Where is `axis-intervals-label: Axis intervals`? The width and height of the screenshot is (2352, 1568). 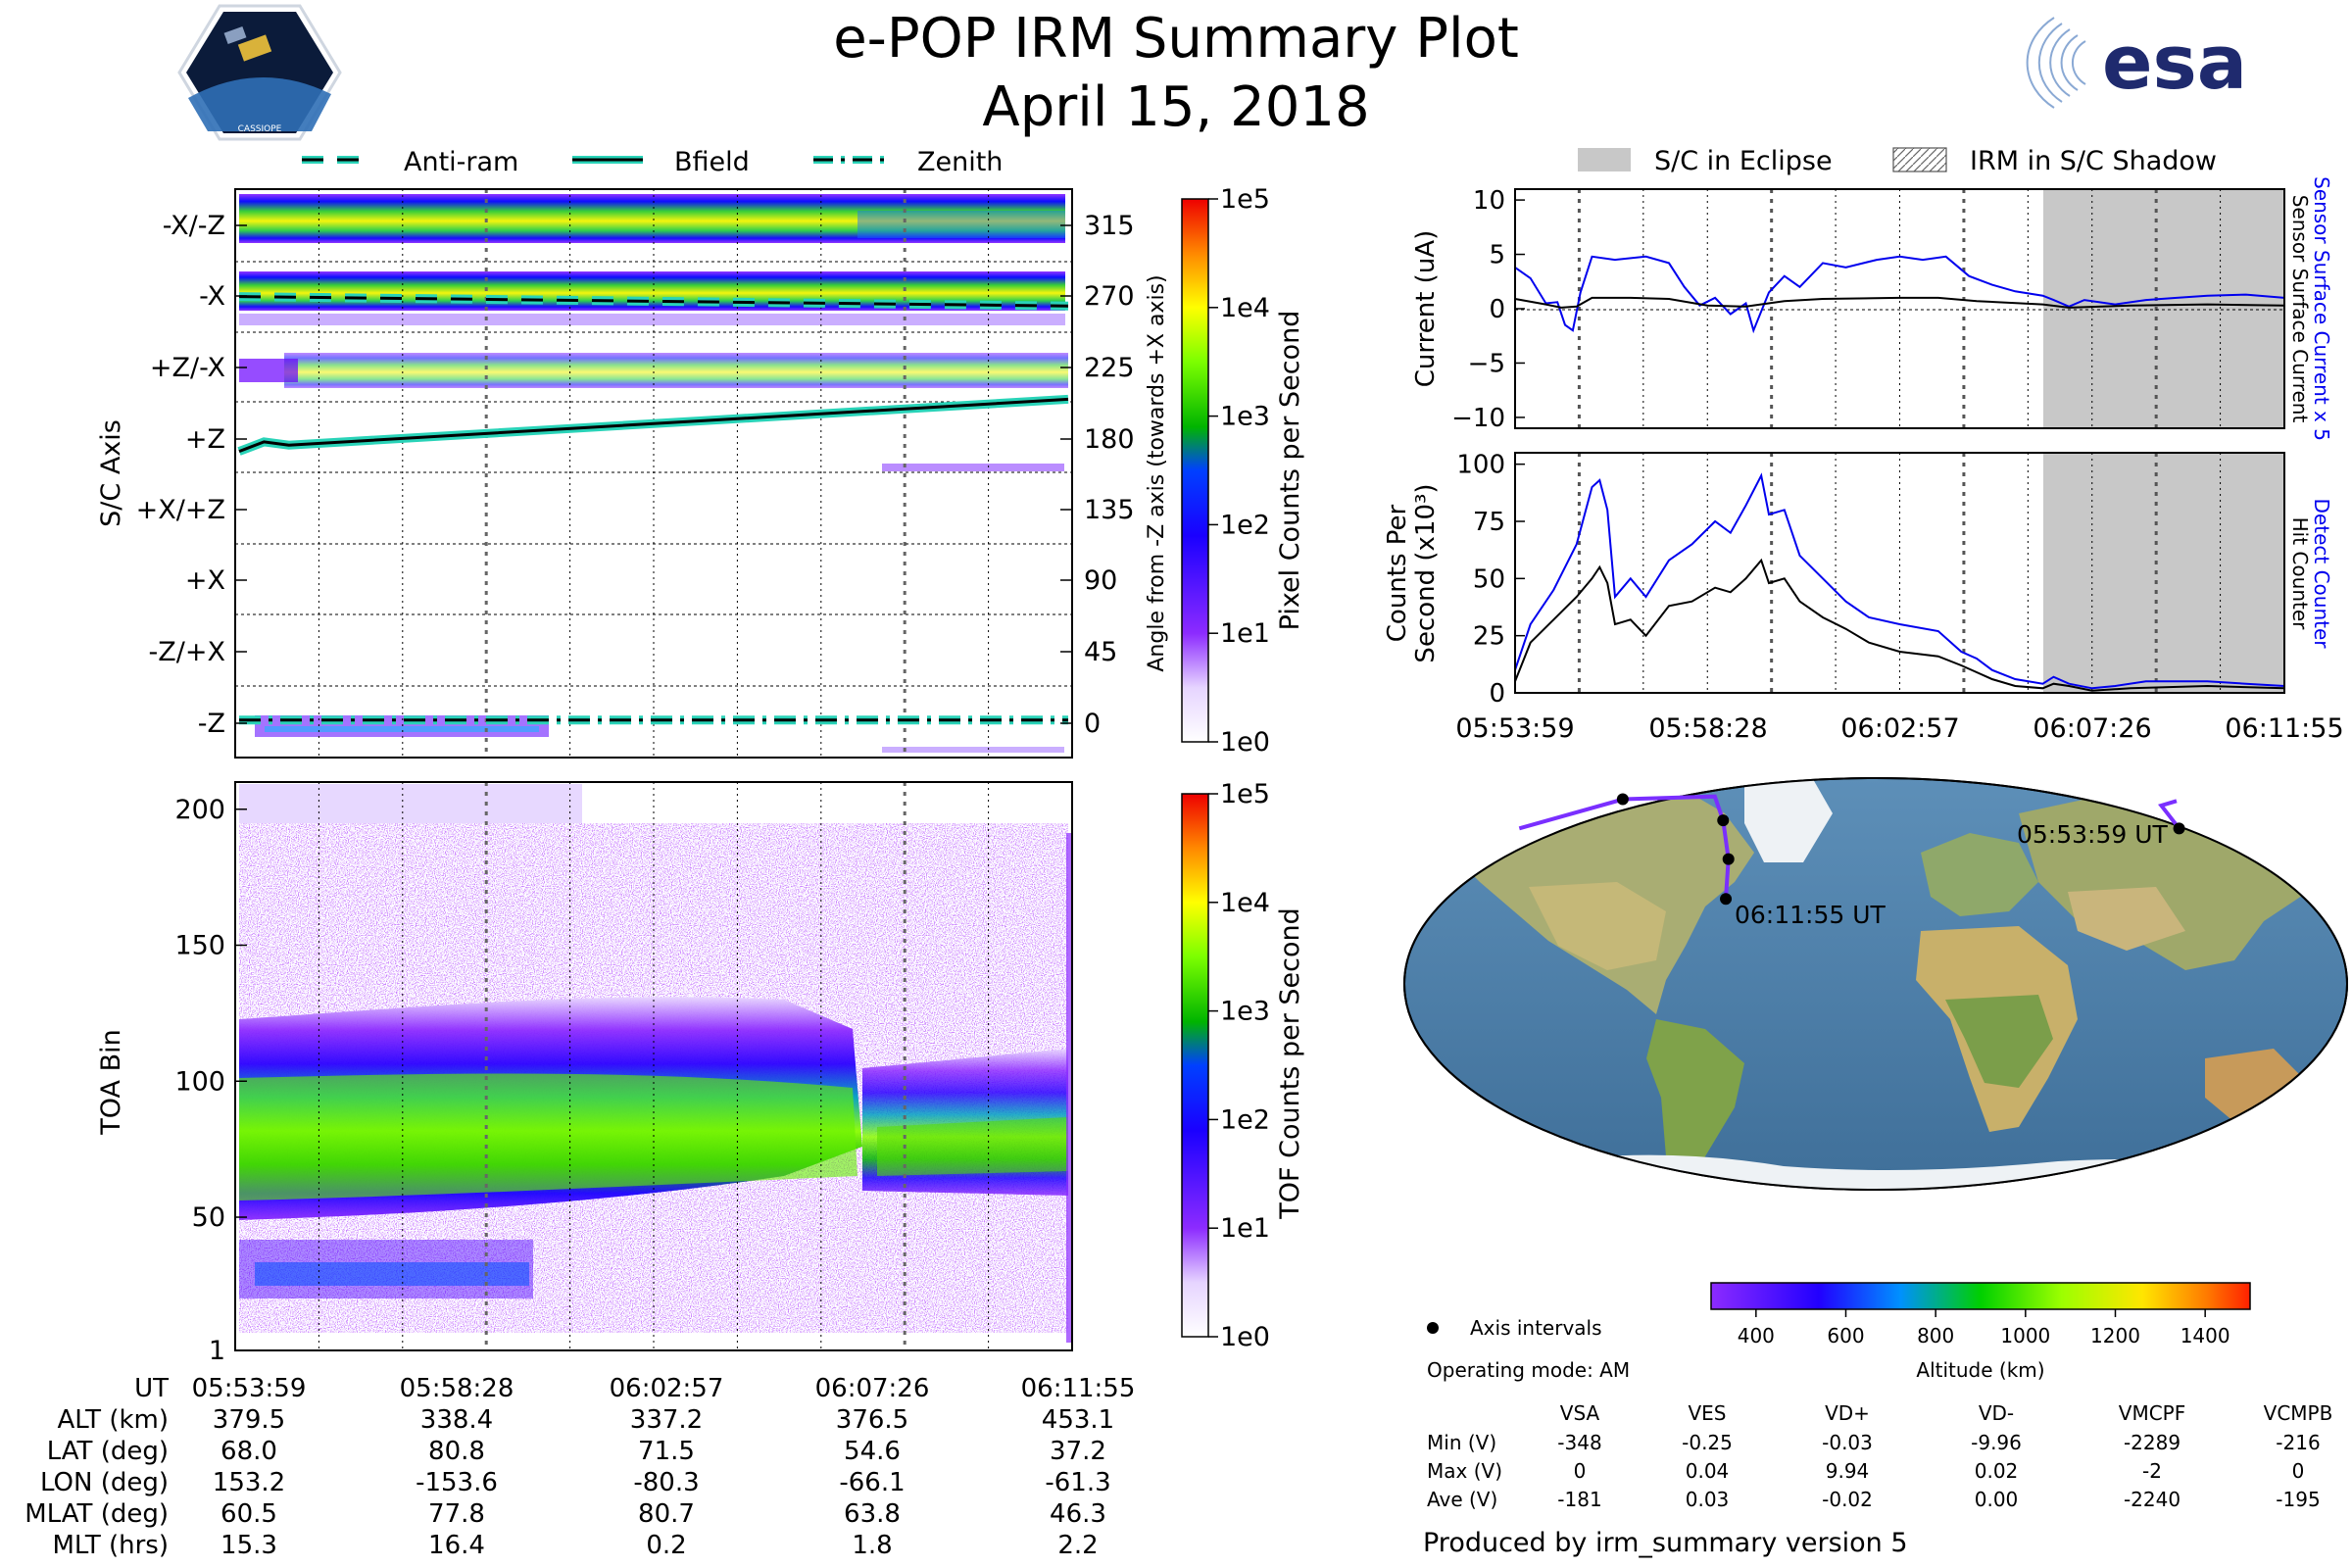
axis-intervals-label: Axis intervals is located at coordinates (1536, 1328).